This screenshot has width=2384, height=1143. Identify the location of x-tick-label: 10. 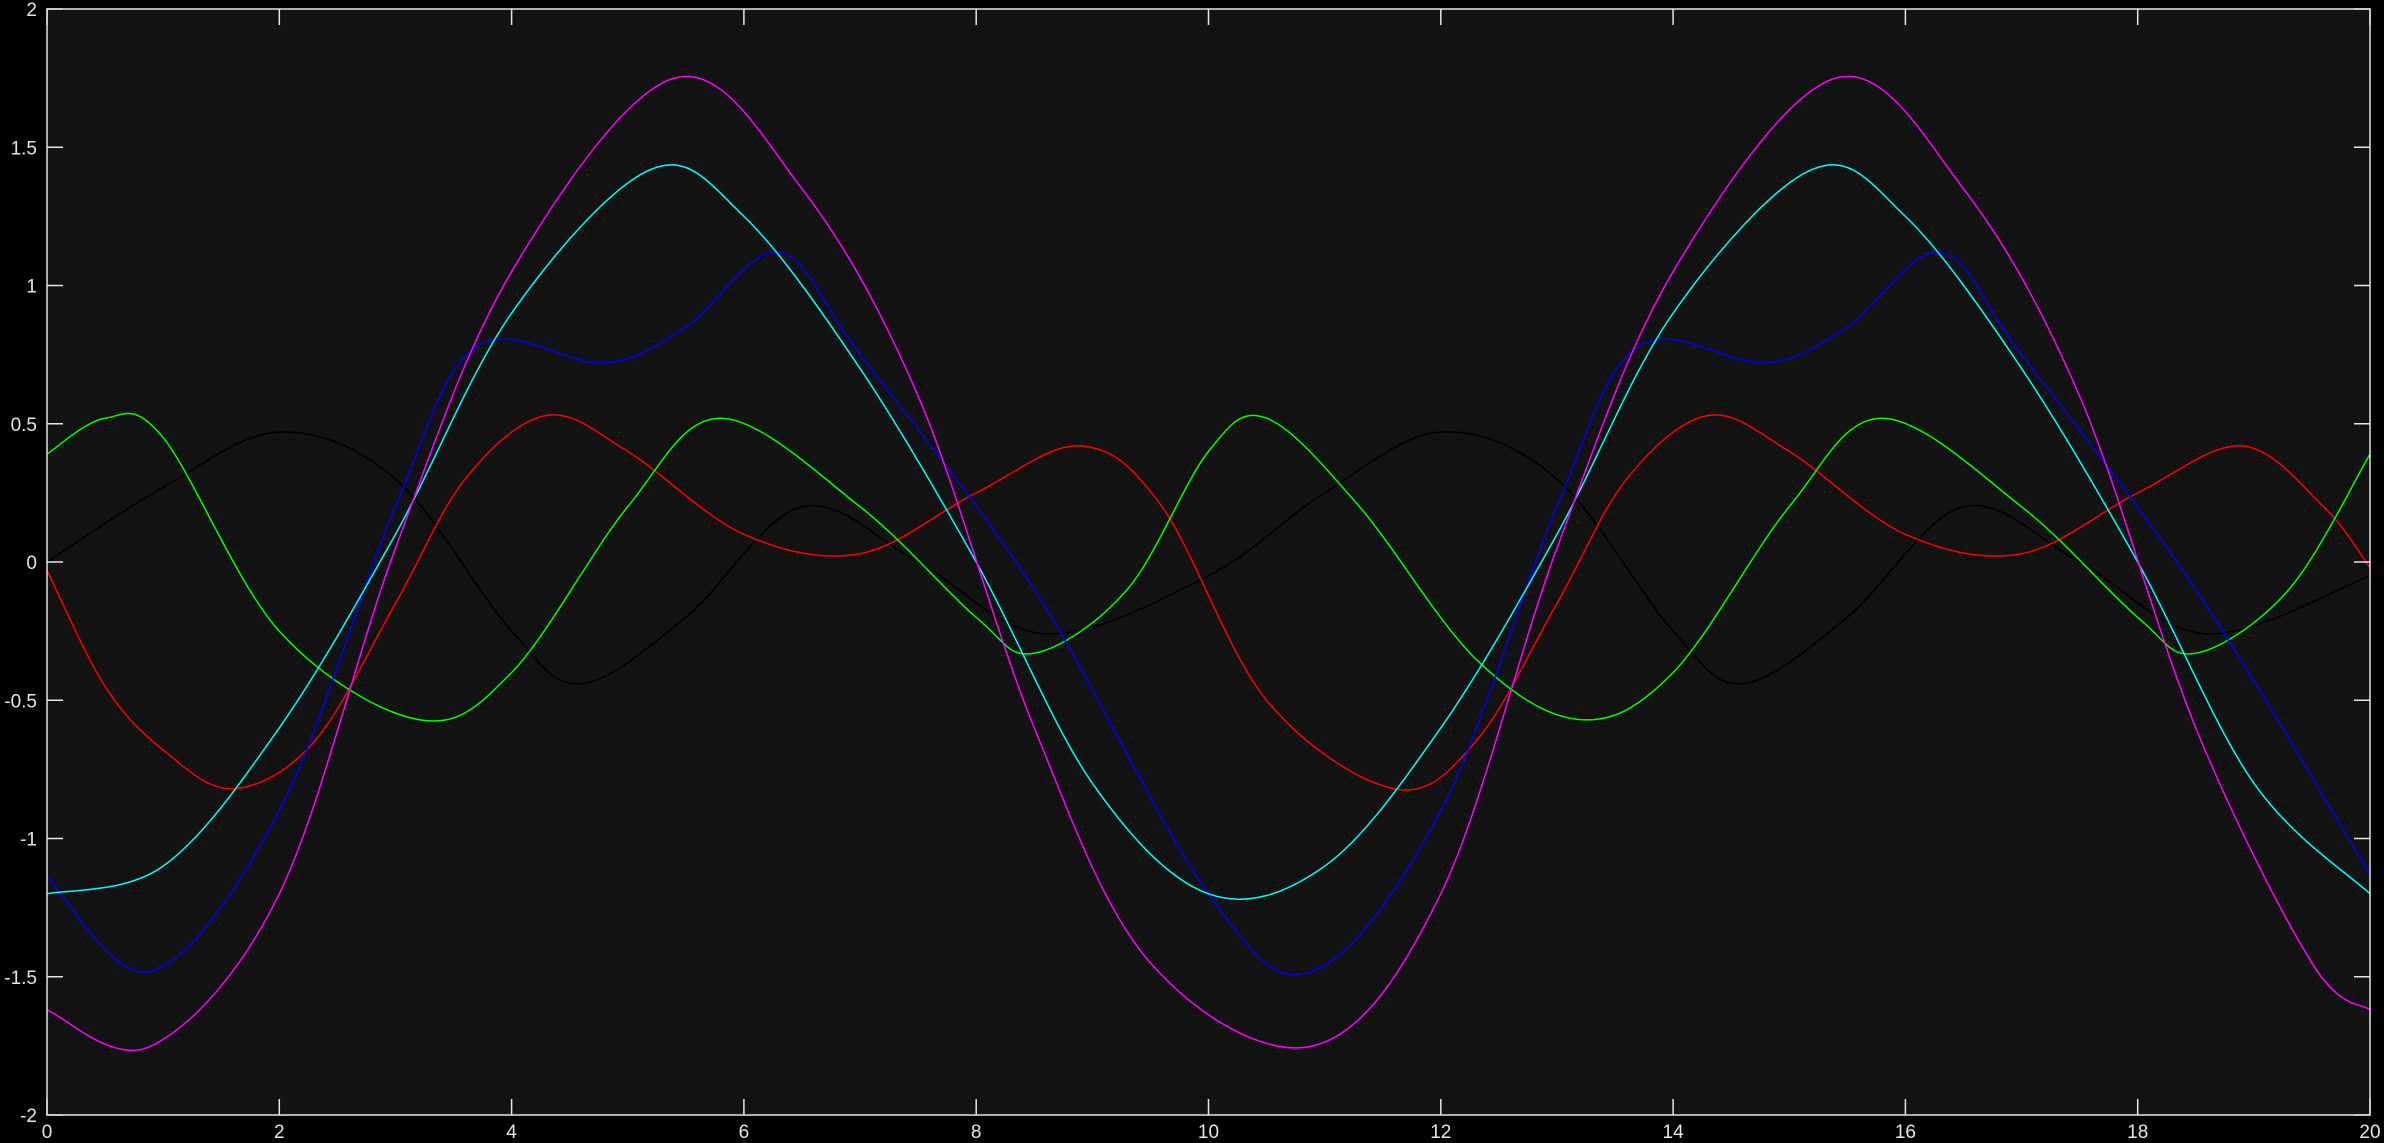
(1208, 1132).